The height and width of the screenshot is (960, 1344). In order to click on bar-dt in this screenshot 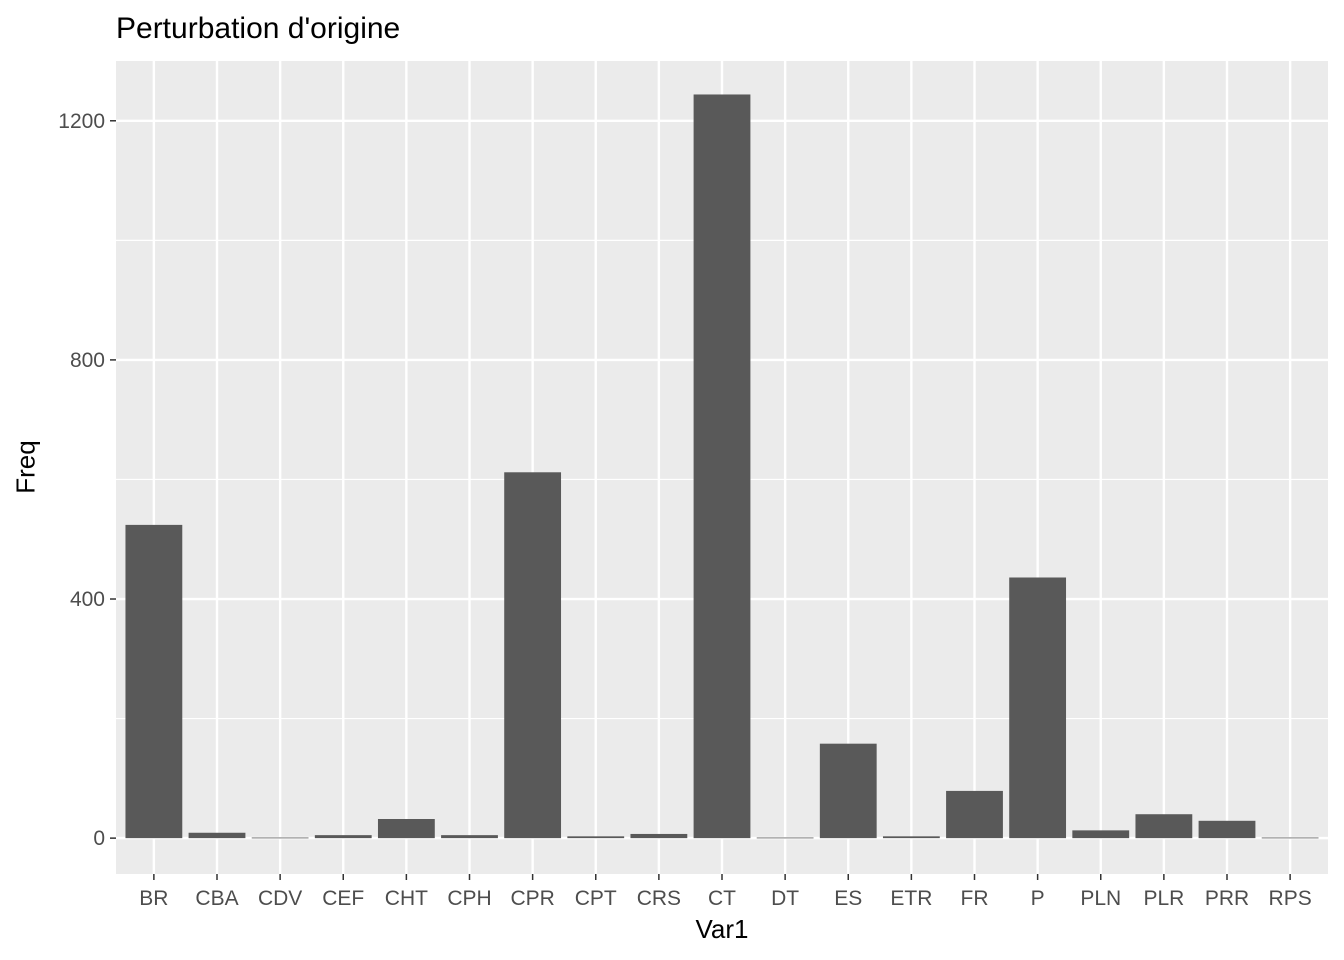, I will do `click(785, 838)`.